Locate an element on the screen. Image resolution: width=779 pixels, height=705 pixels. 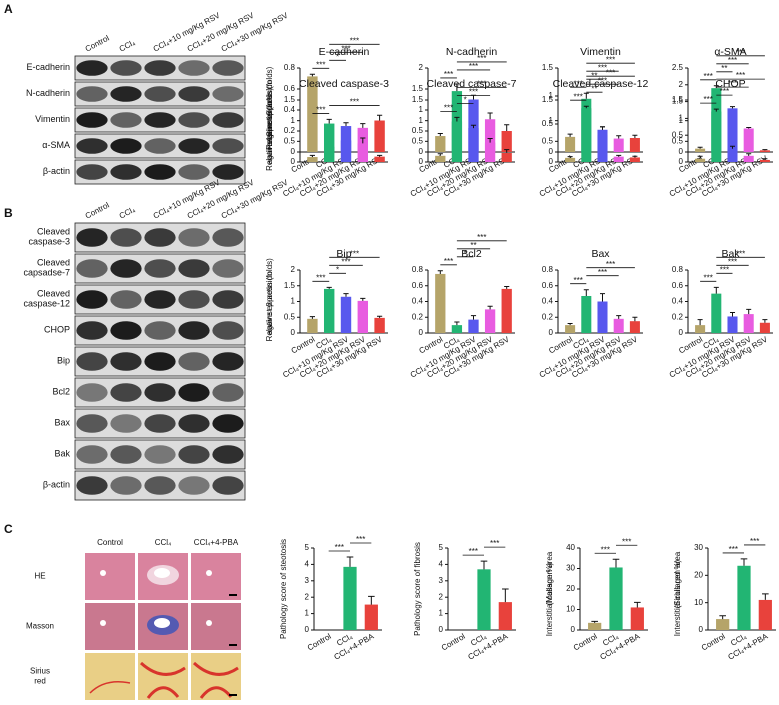
row-label-line: Masson is located at coordinates (40, 626).